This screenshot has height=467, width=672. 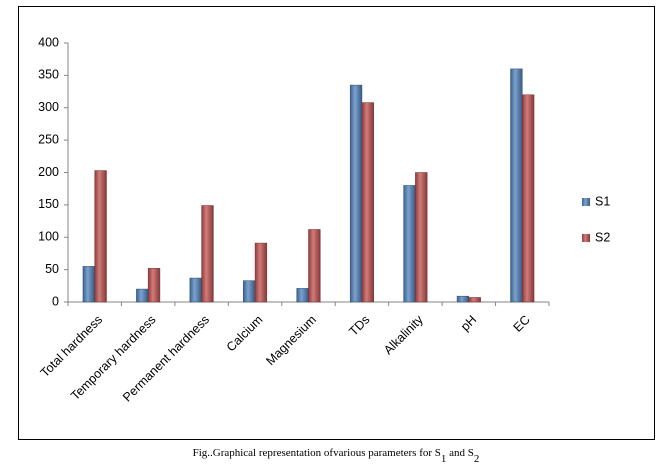 I want to click on y-tick-label: 0, so click(x=55, y=301).